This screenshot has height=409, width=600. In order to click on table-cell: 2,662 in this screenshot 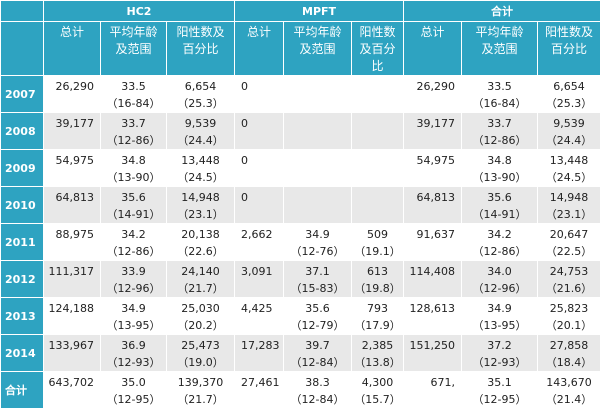, I will do `click(259, 242)`.